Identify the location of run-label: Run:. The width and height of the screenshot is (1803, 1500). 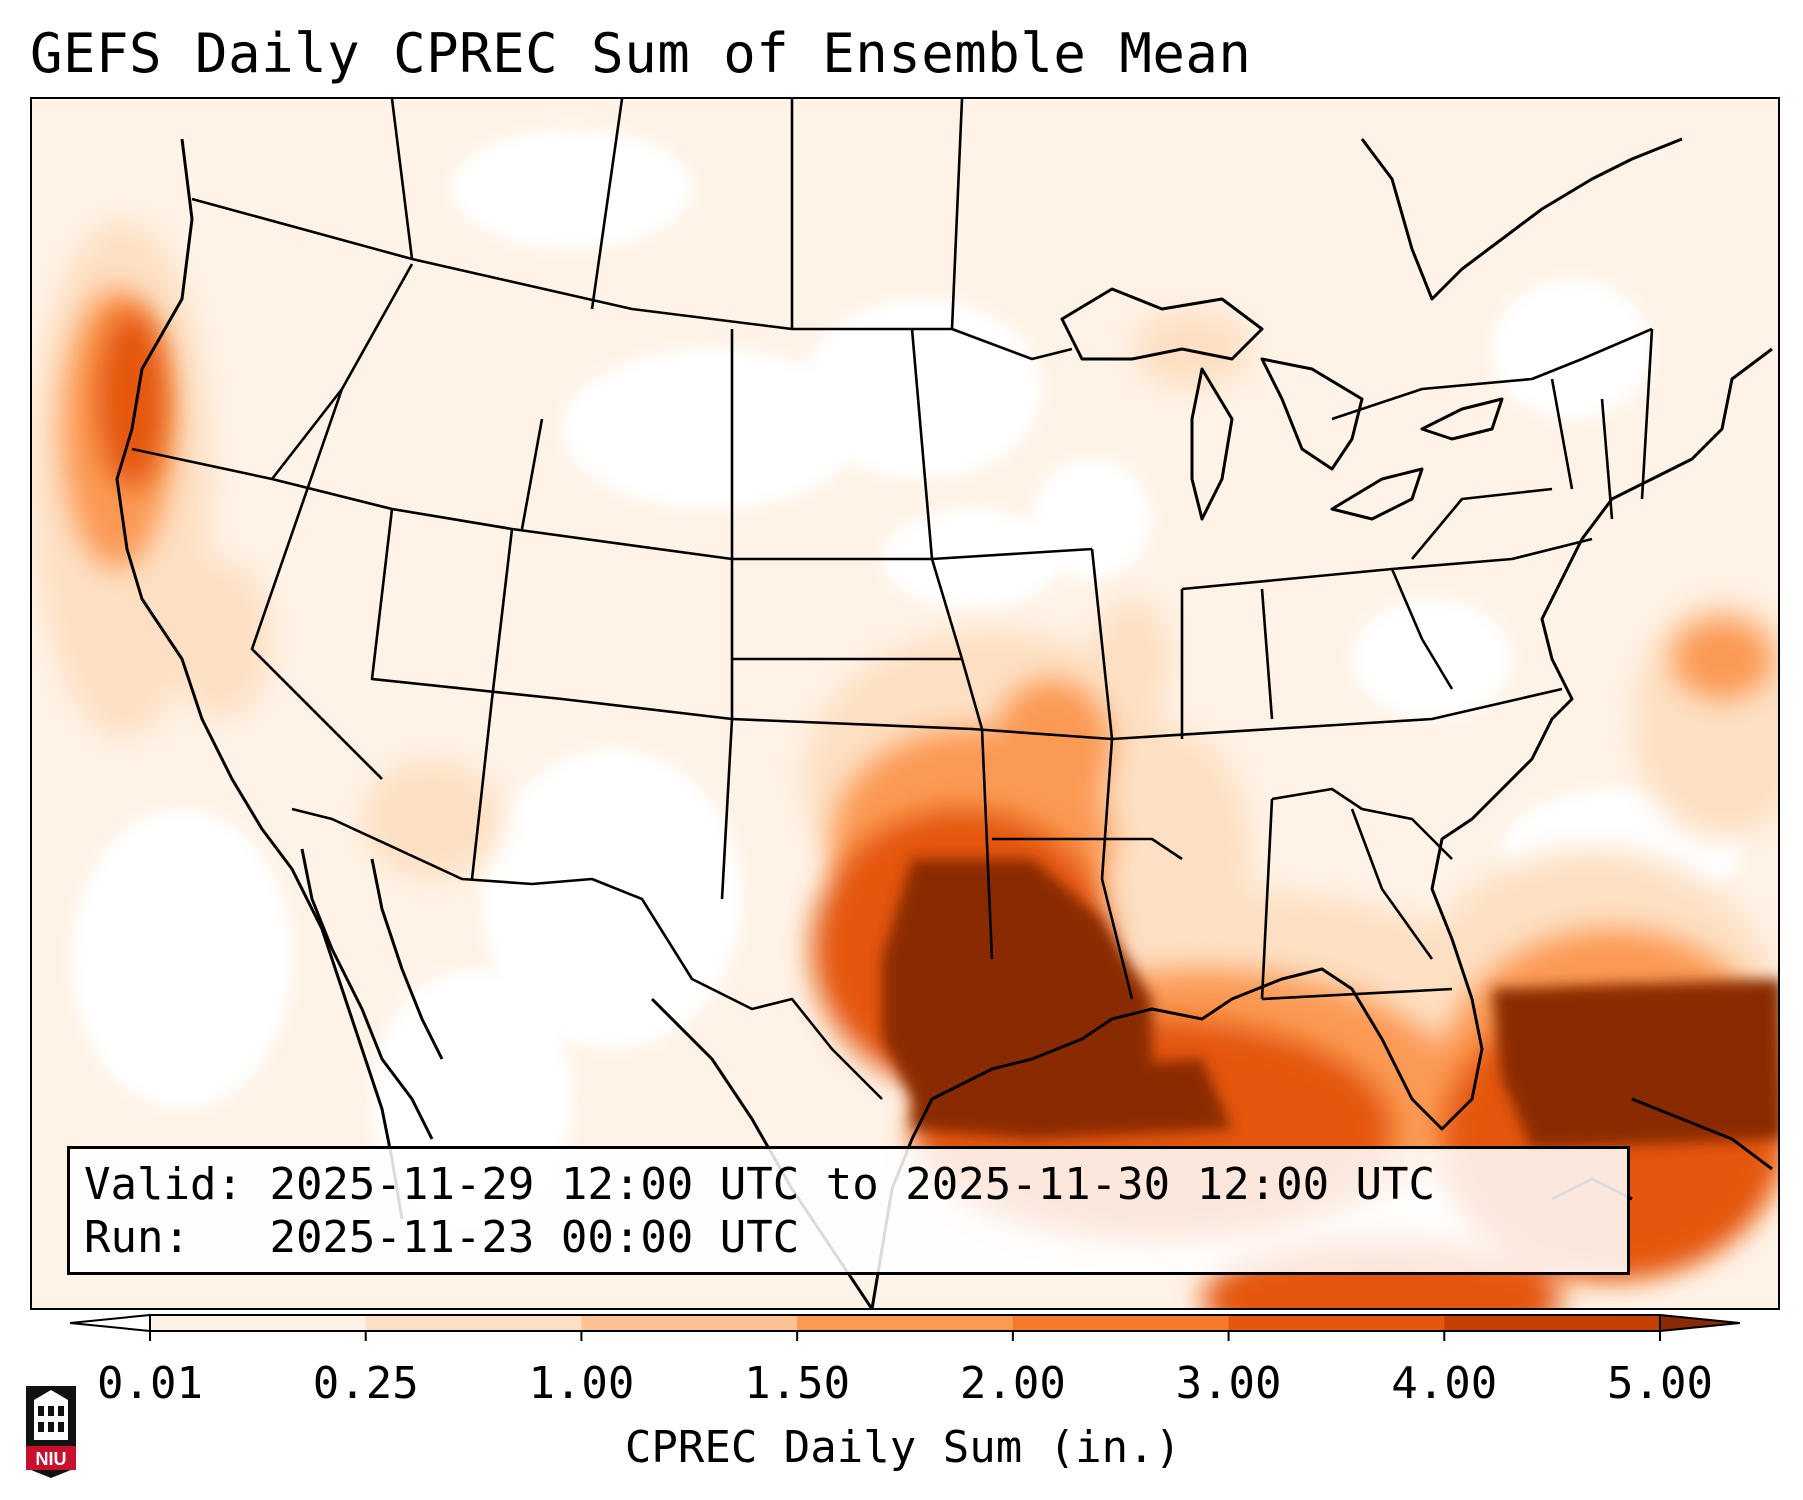
(137, 1237).